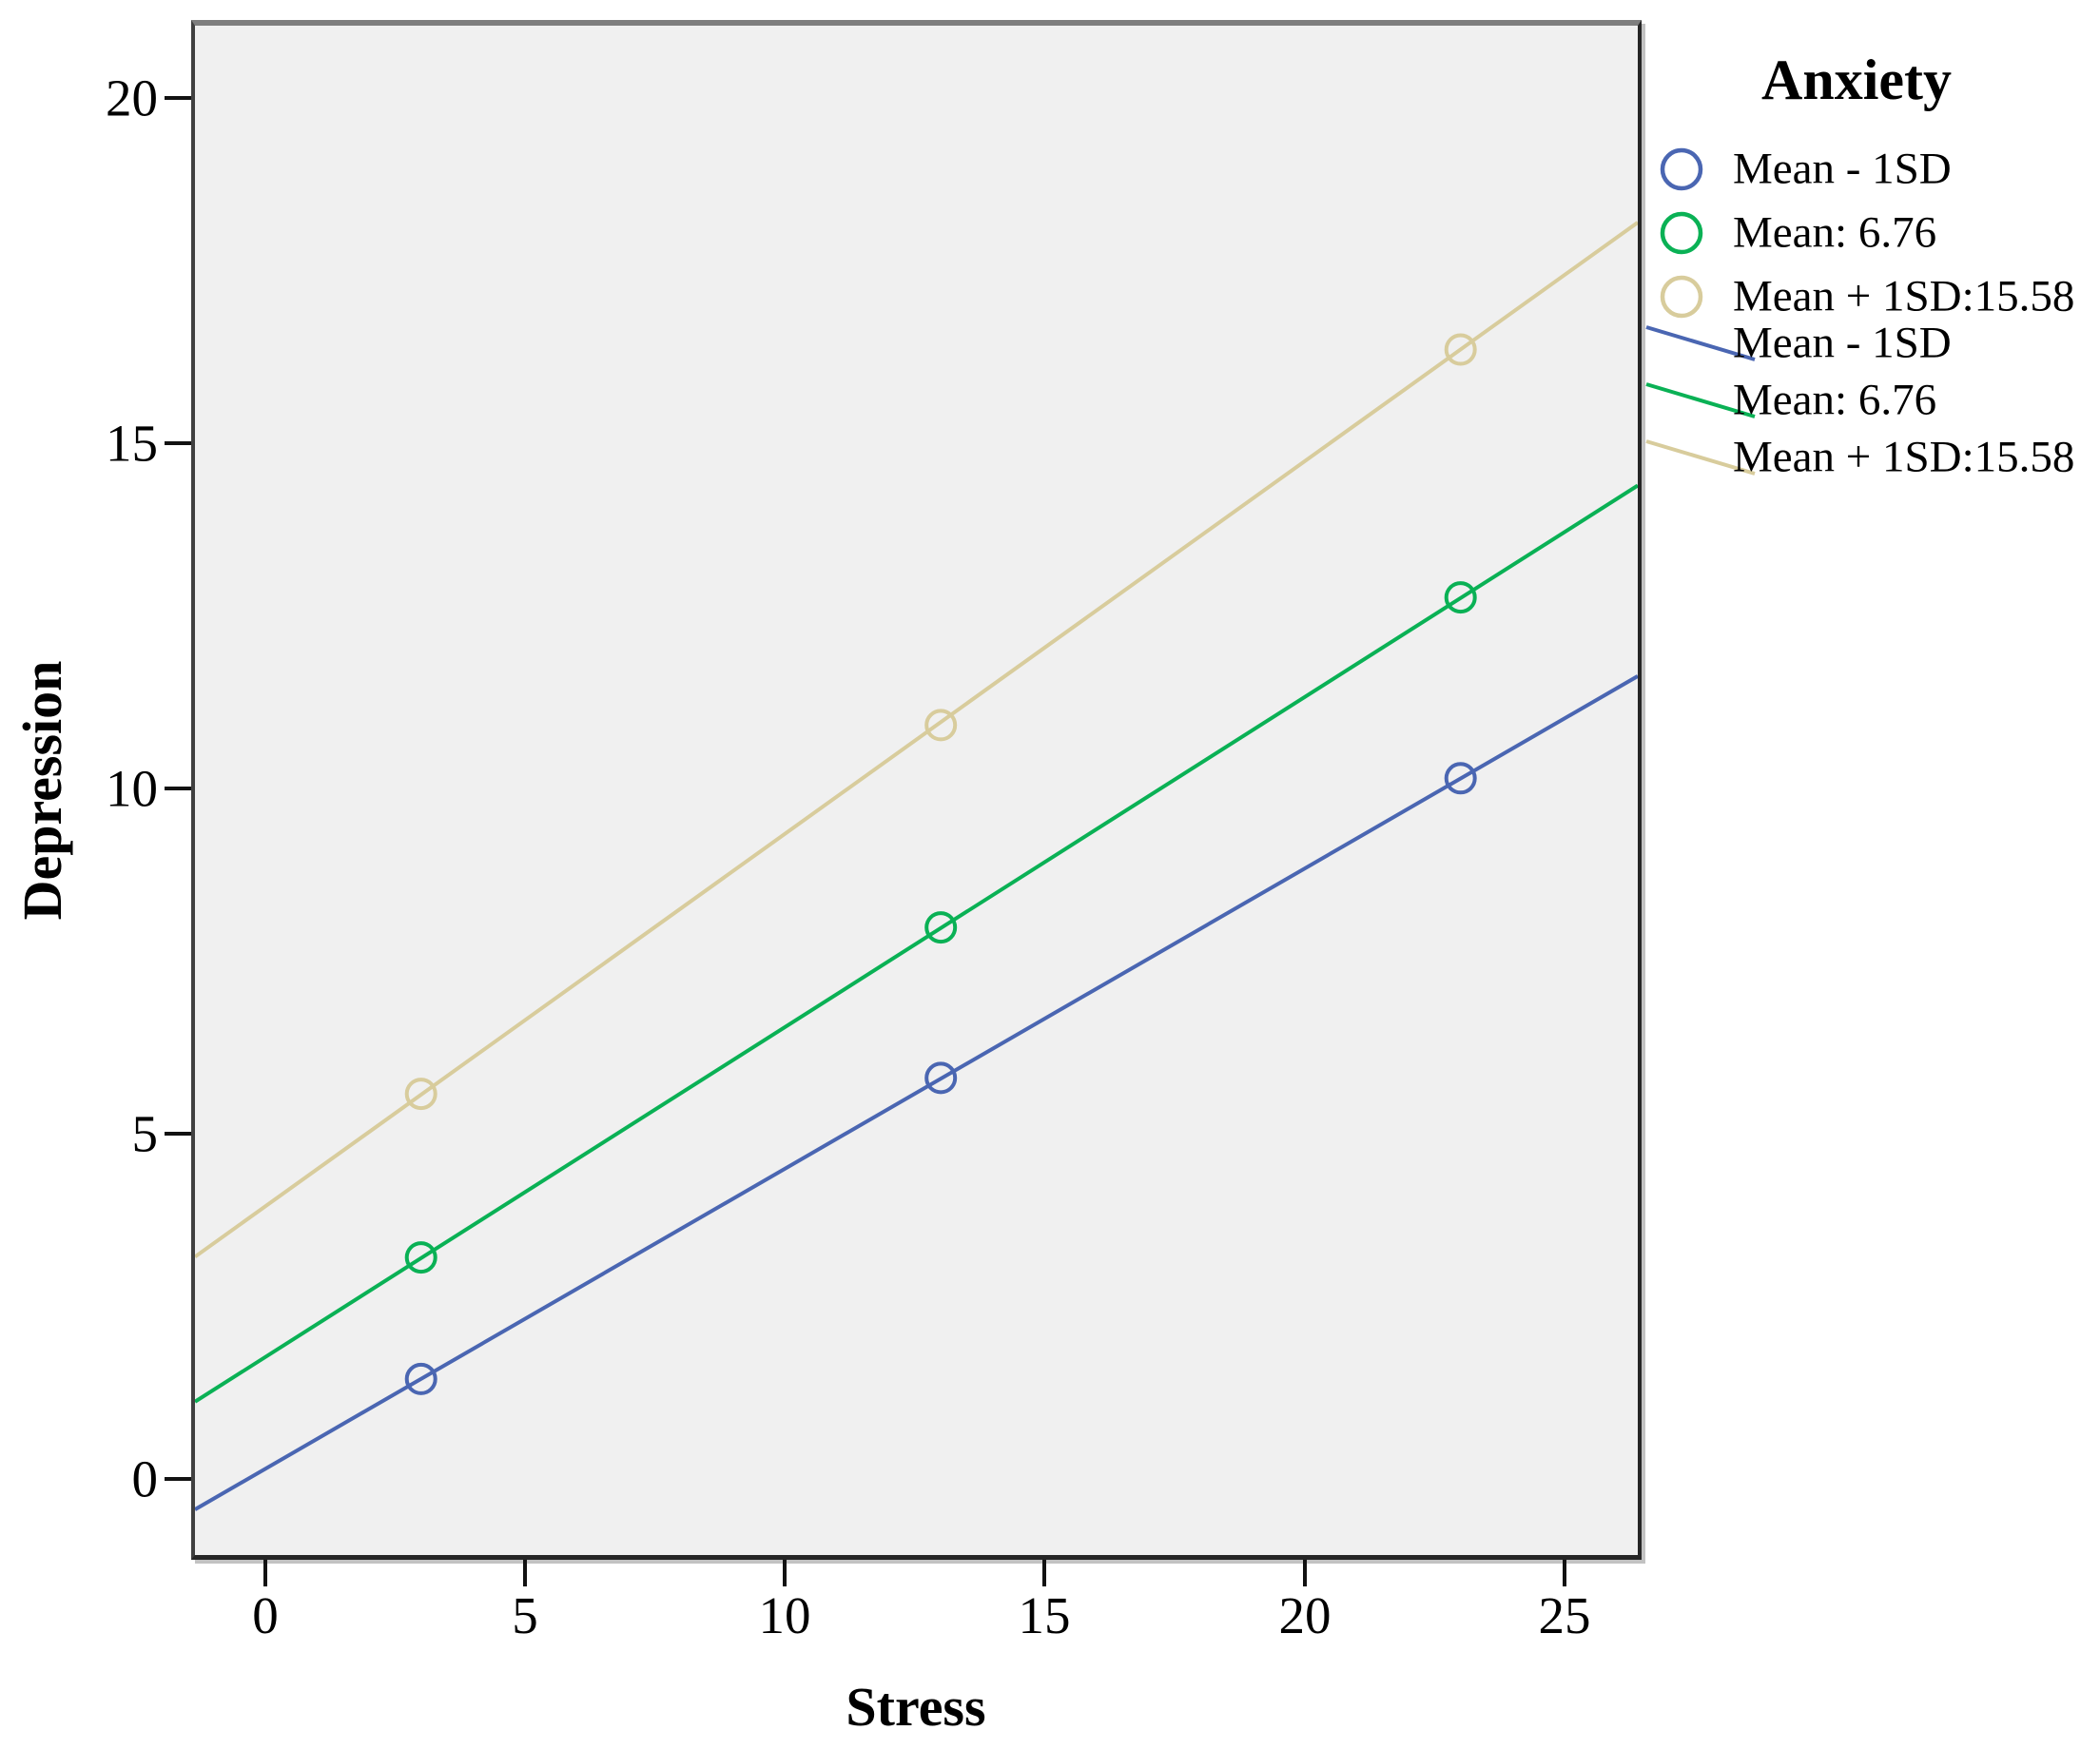 The image size is (2100, 1750). What do you see at coordinates (1305, 1615) in the screenshot?
I see `x-tick-label: 20` at bounding box center [1305, 1615].